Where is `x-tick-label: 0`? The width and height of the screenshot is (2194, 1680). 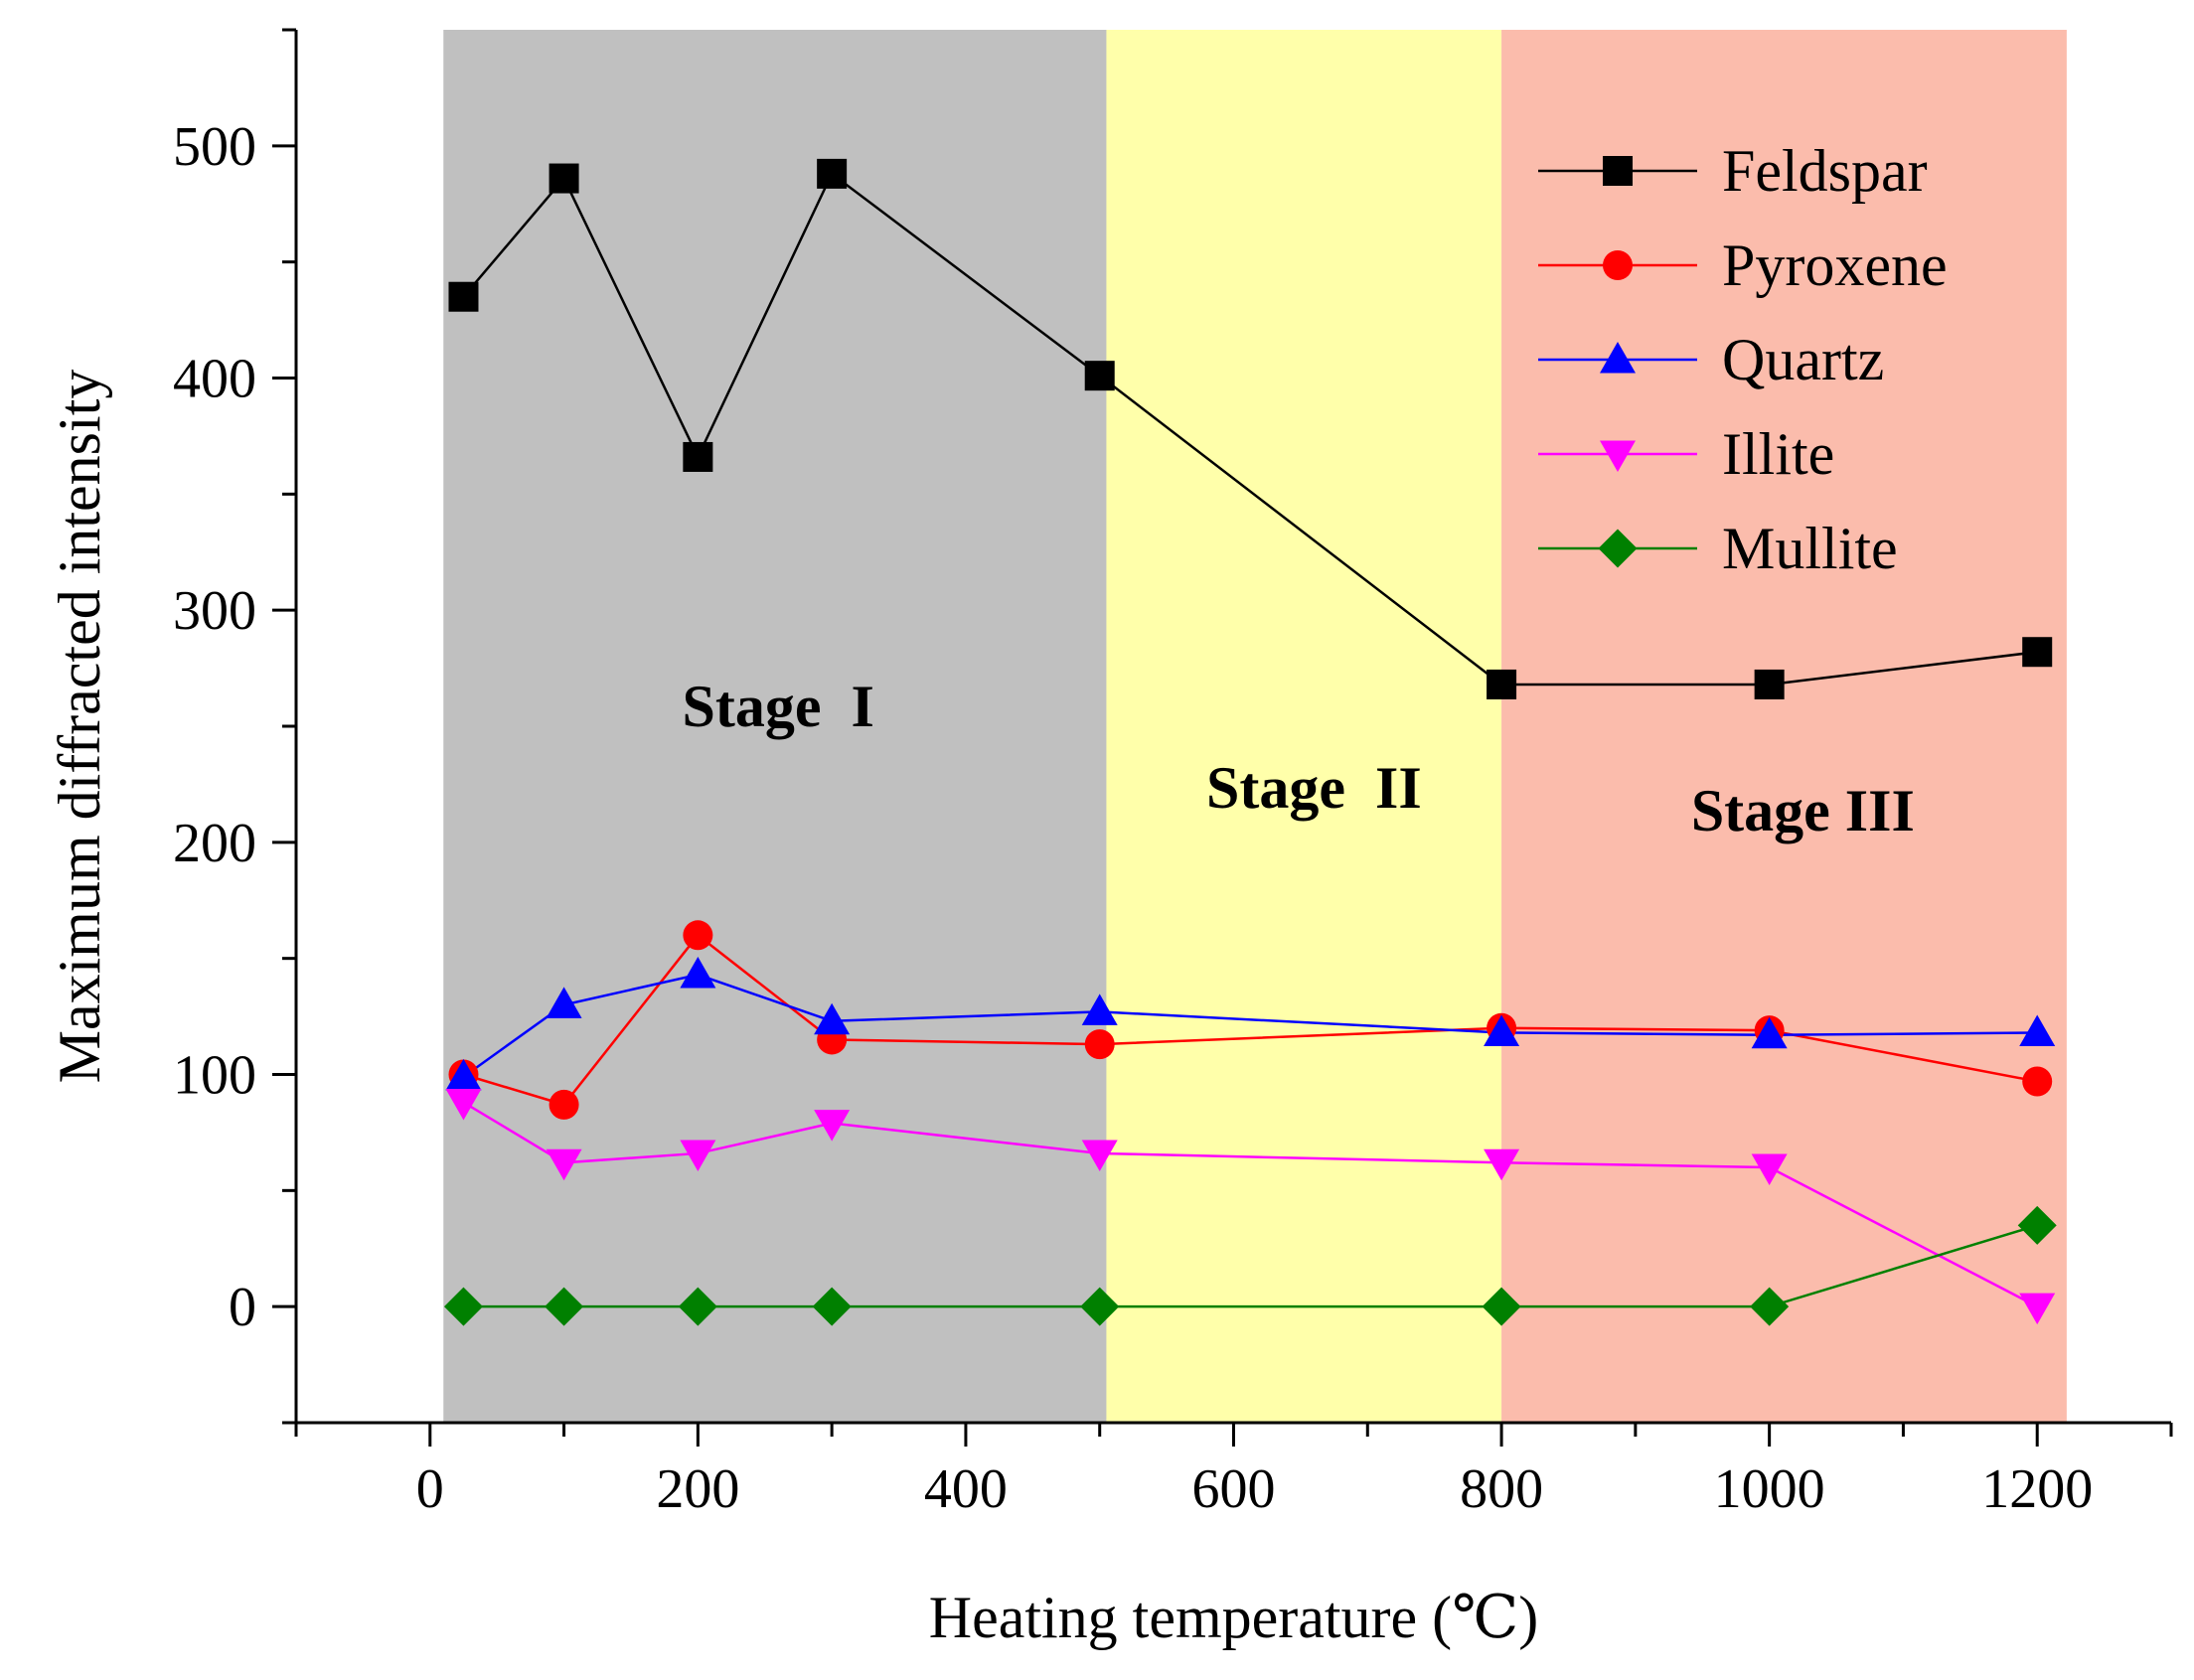 x-tick-label: 0 is located at coordinates (430, 1489).